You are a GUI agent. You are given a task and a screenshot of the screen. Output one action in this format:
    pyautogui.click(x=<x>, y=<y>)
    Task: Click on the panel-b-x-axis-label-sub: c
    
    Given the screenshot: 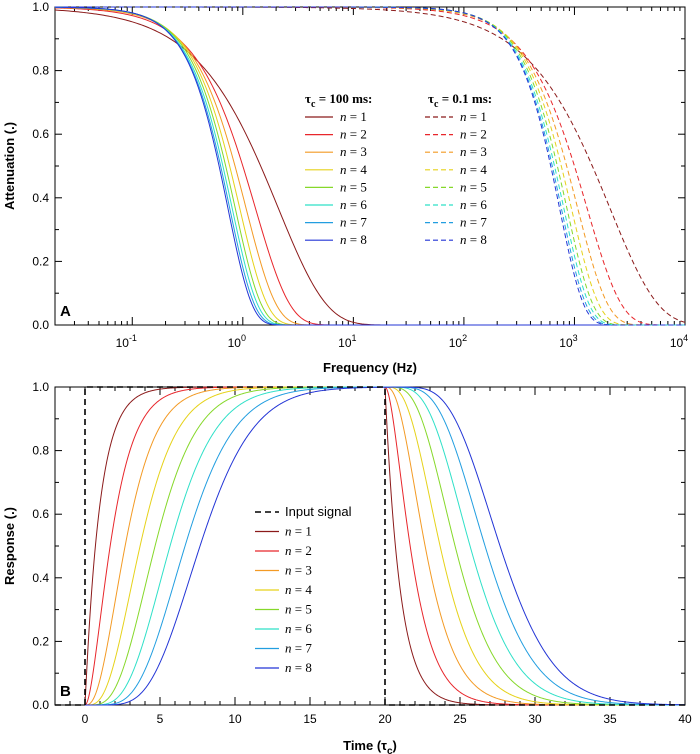 What is the action you would take?
    pyautogui.click(x=390, y=750)
    